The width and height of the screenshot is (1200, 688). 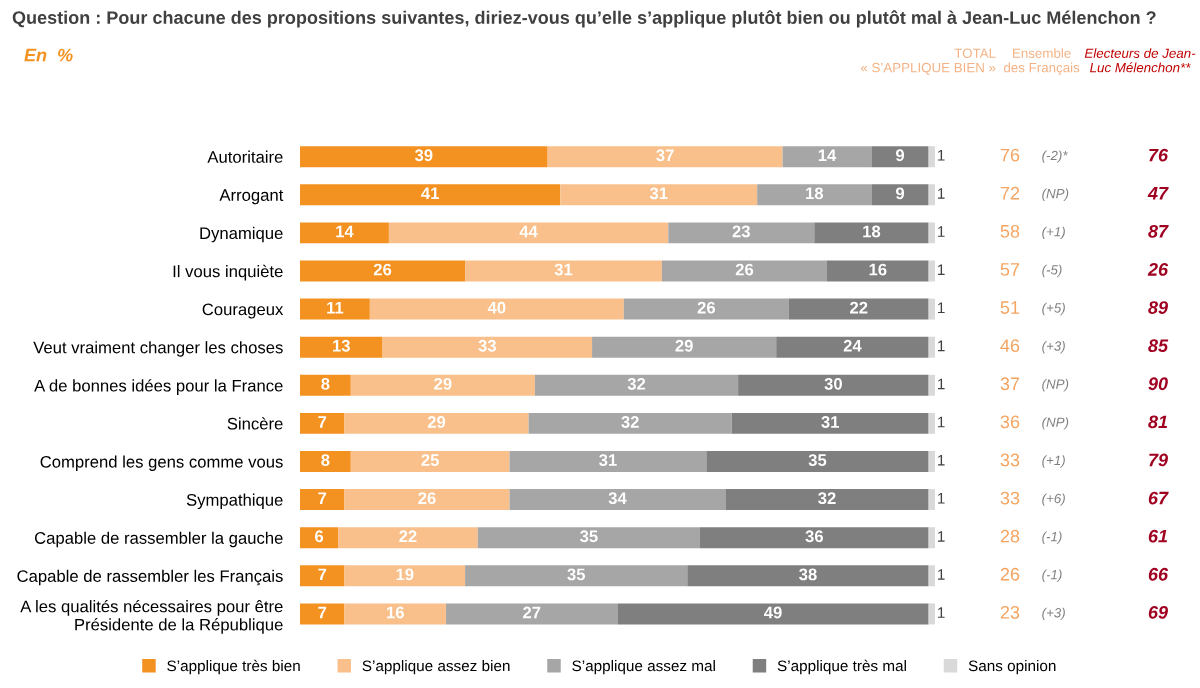 I want to click on data-label: 16, so click(x=878, y=269).